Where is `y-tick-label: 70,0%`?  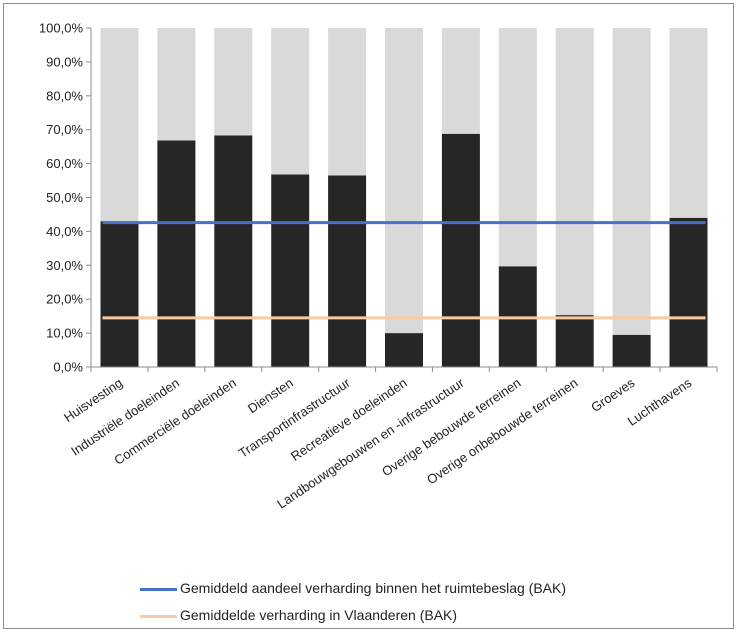
y-tick-label: 70,0% is located at coordinates (64, 129).